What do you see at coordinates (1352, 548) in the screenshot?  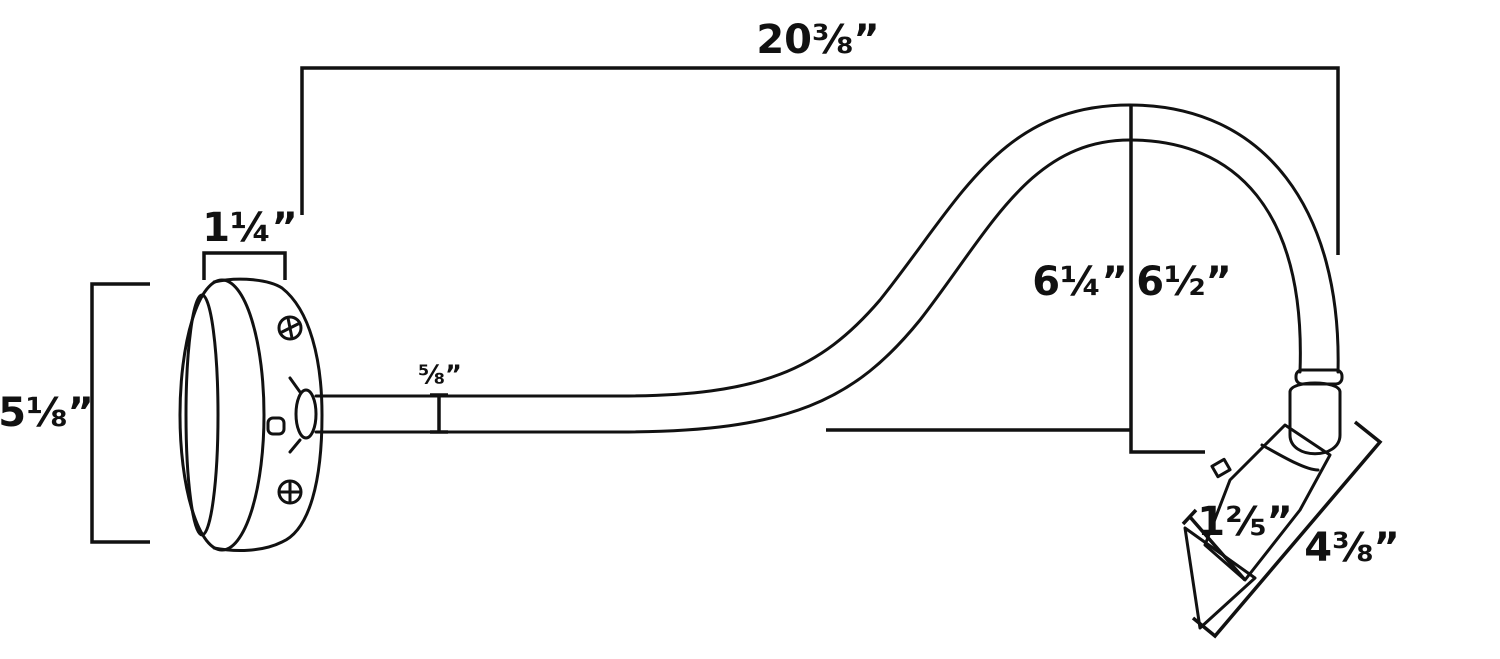 I see `dimension-label: 4⅜”` at bounding box center [1352, 548].